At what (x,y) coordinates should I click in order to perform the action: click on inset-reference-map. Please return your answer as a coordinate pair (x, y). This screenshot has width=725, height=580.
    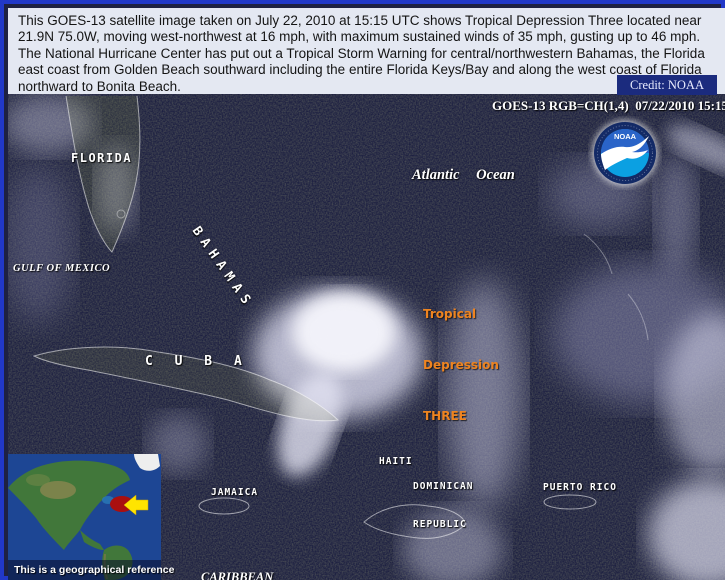
    Looking at the image, I should click on (84, 517).